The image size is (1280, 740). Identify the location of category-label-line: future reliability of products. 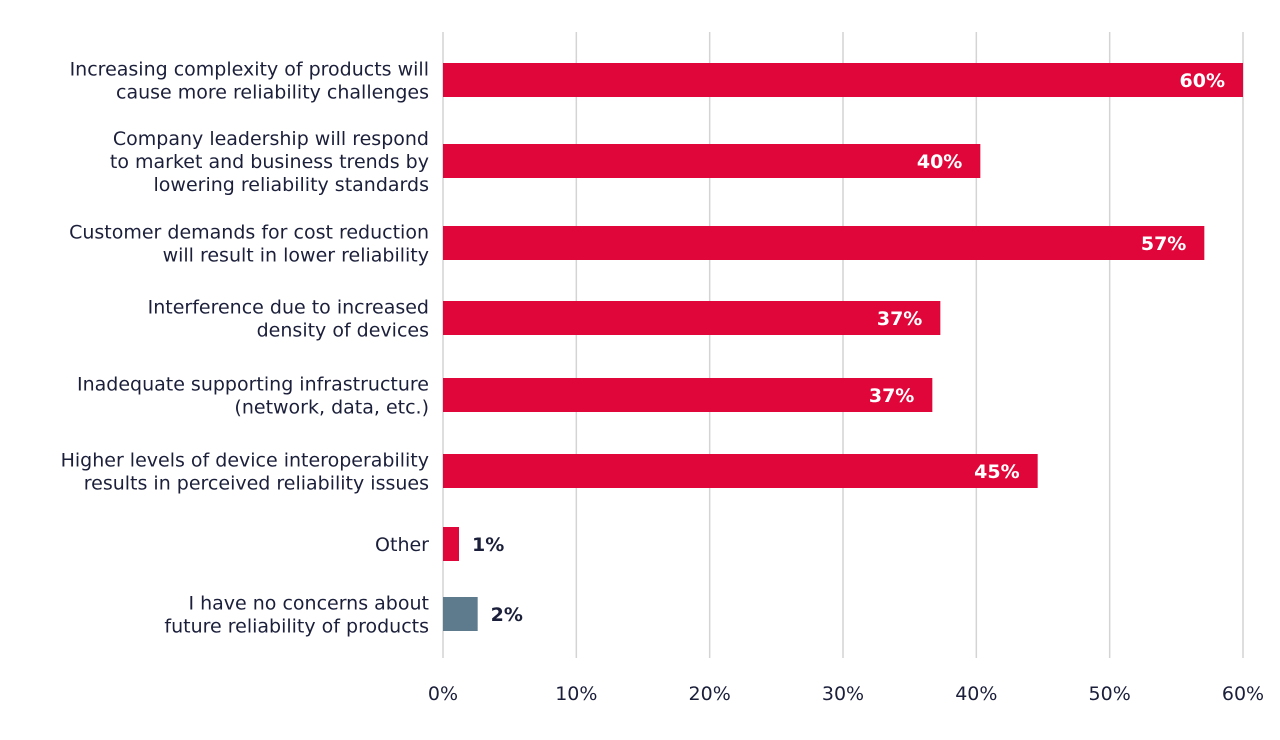
(296, 627).